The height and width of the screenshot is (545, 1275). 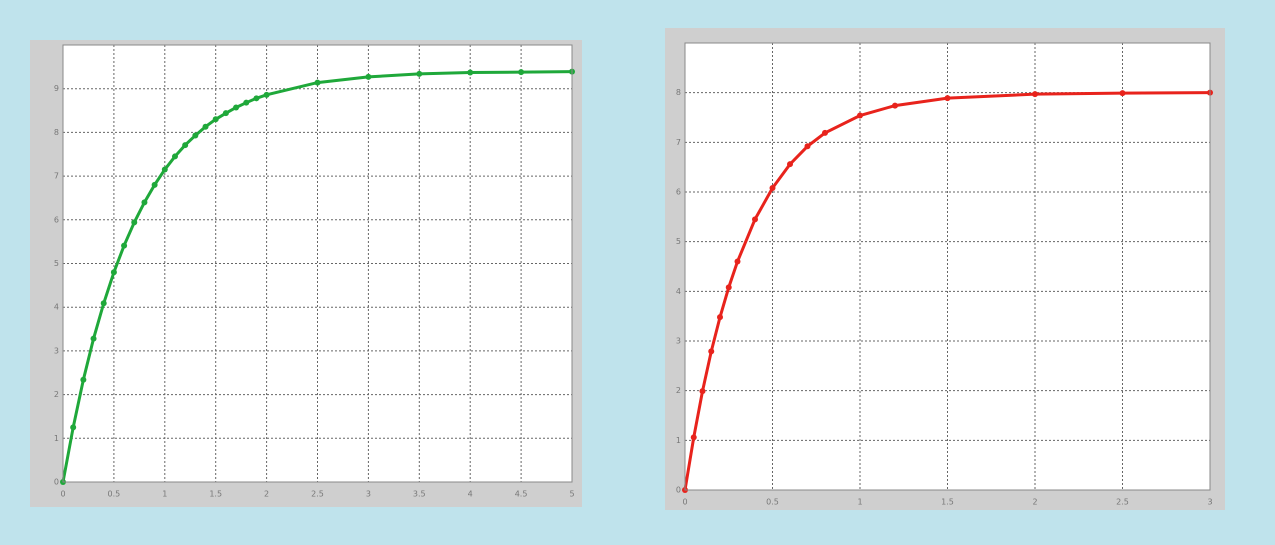 What do you see at coordinates (521, 494) in the screenshot?
I see `x-tick-label: 4.5` at bounding box center [521, 494].